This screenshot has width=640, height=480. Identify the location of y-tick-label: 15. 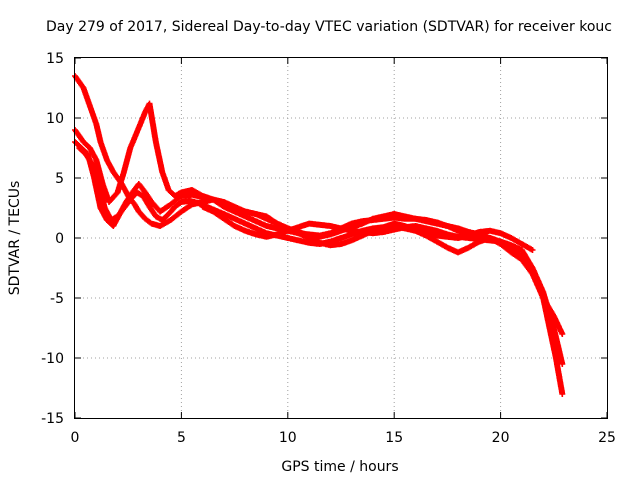
(55, 59).